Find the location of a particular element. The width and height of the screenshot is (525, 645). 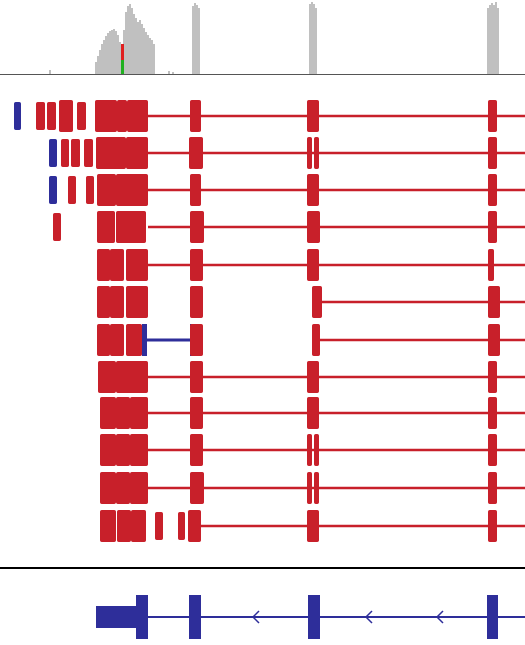

coverage-track is located at coordinates (262, 38).